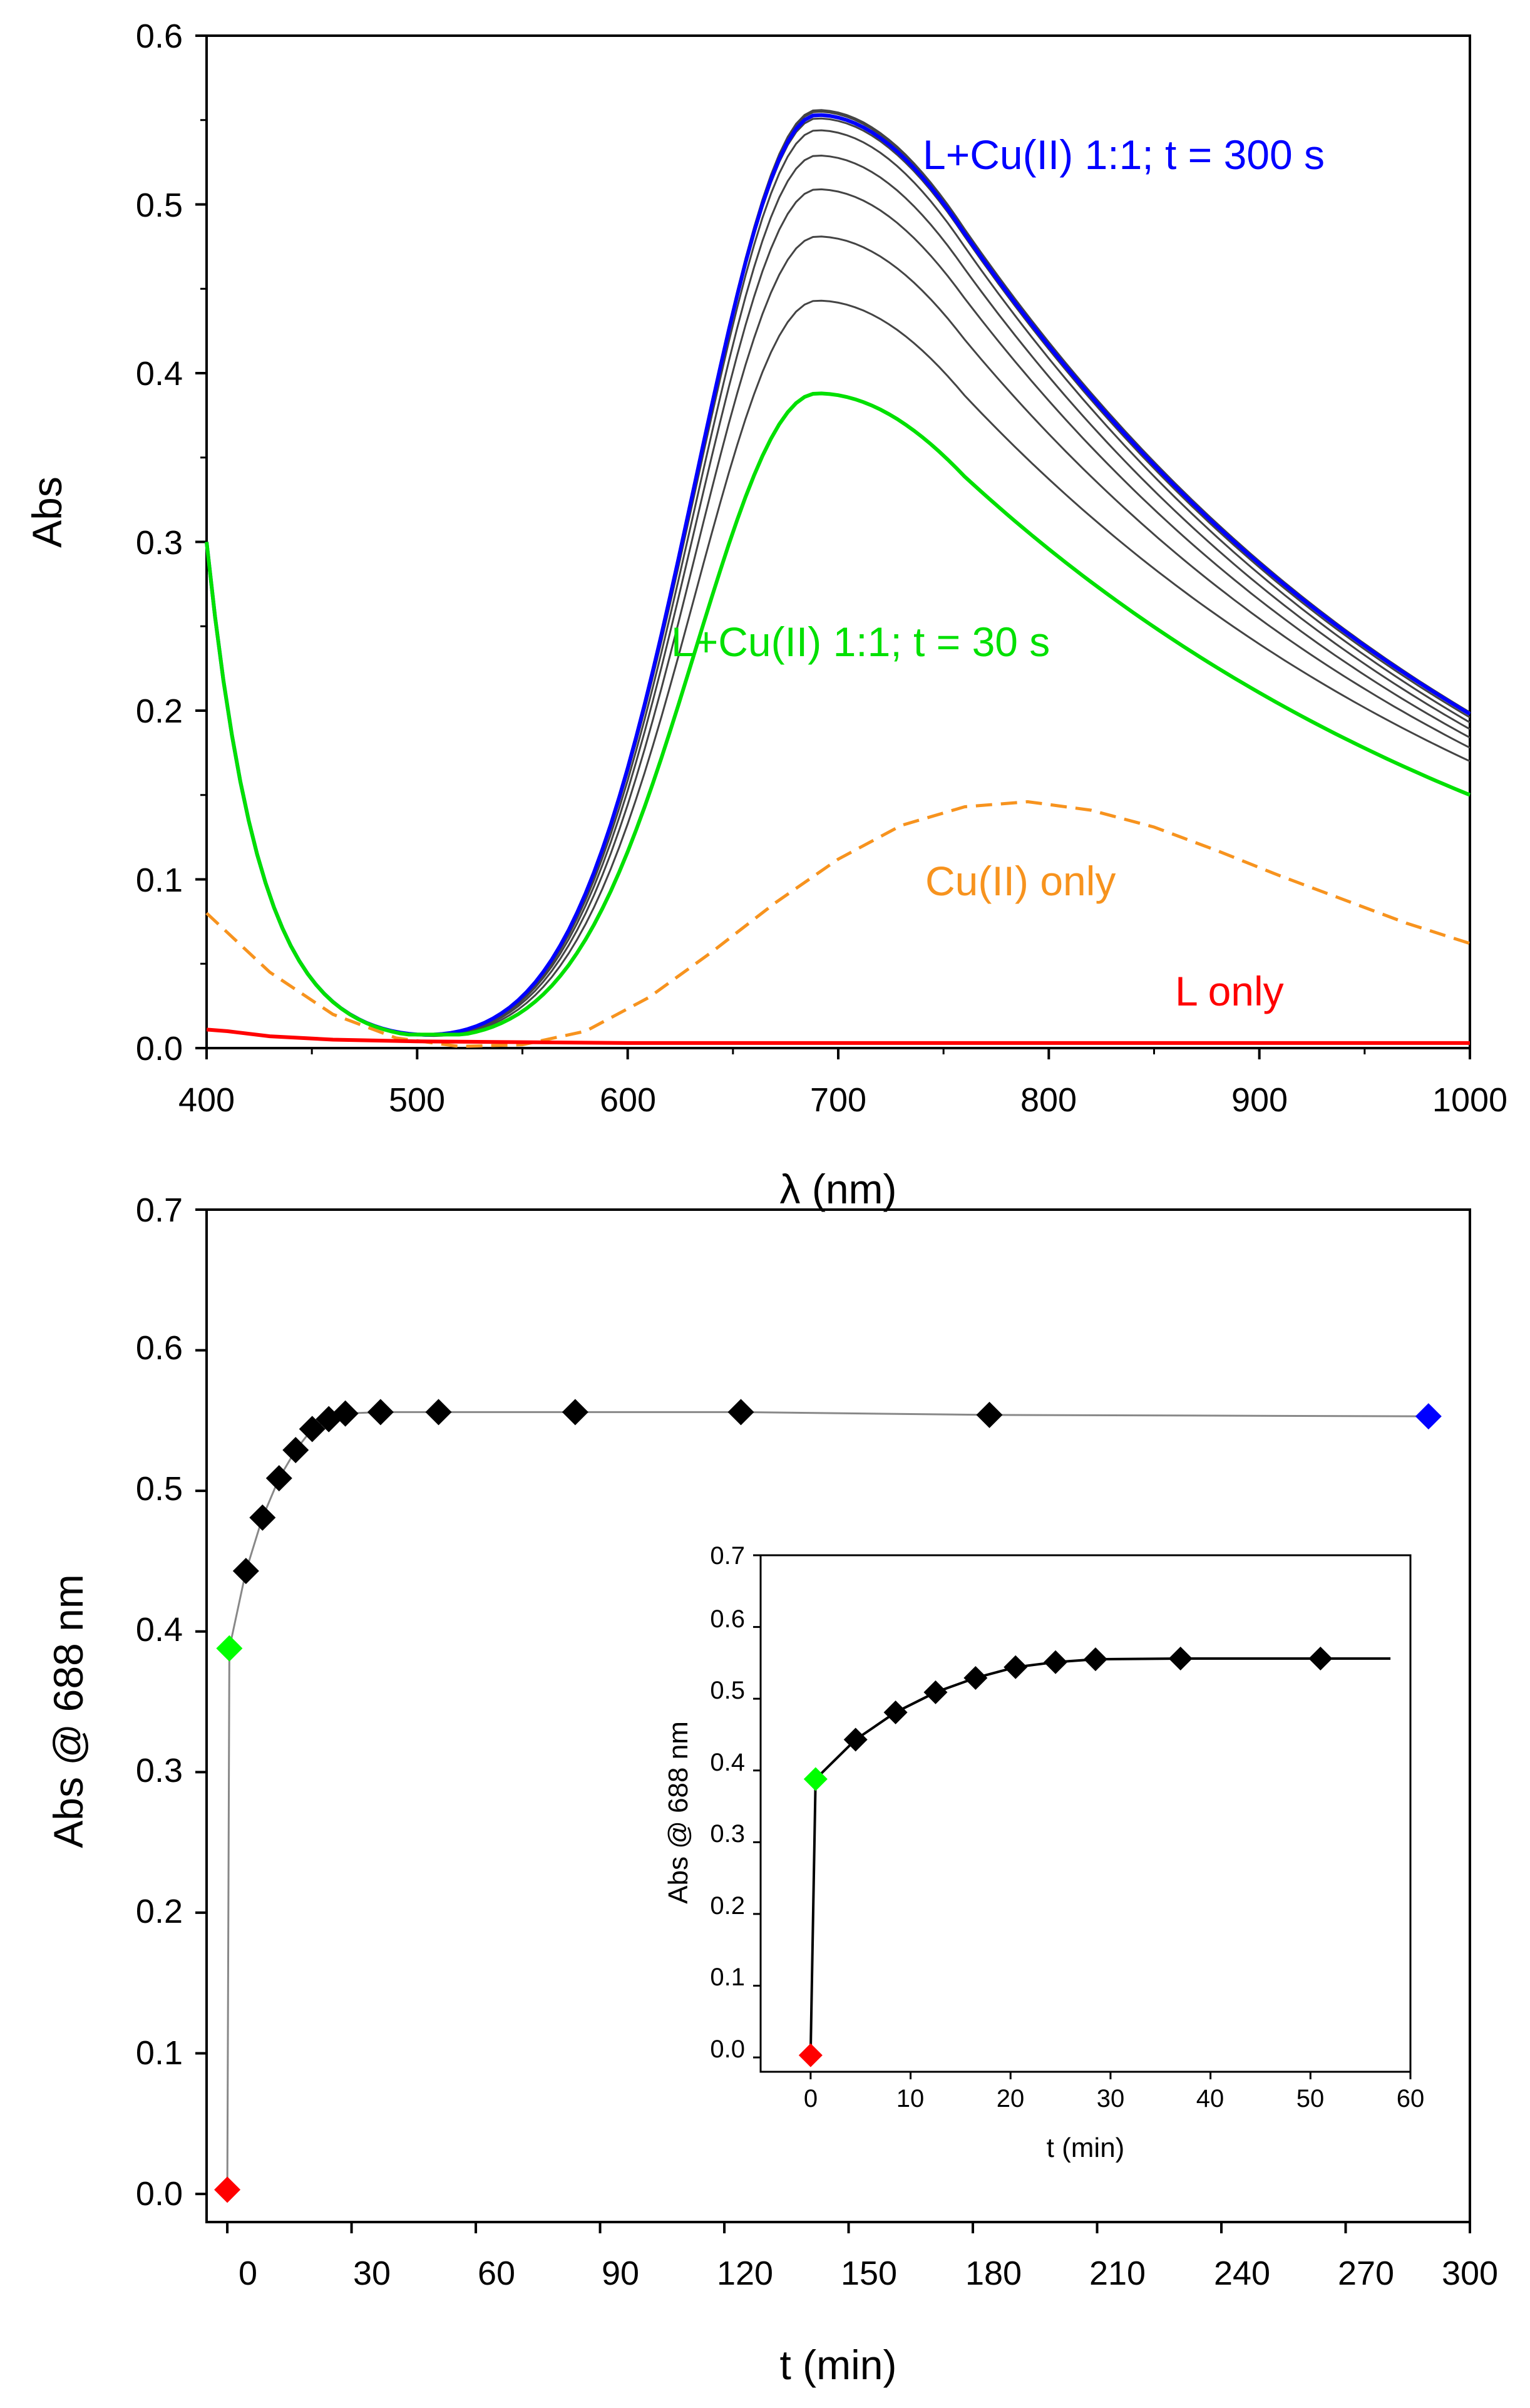 The height and width of the screenshot is (2408, 1530). I want to click on inset-tick-marks, so click(1082, 1816).